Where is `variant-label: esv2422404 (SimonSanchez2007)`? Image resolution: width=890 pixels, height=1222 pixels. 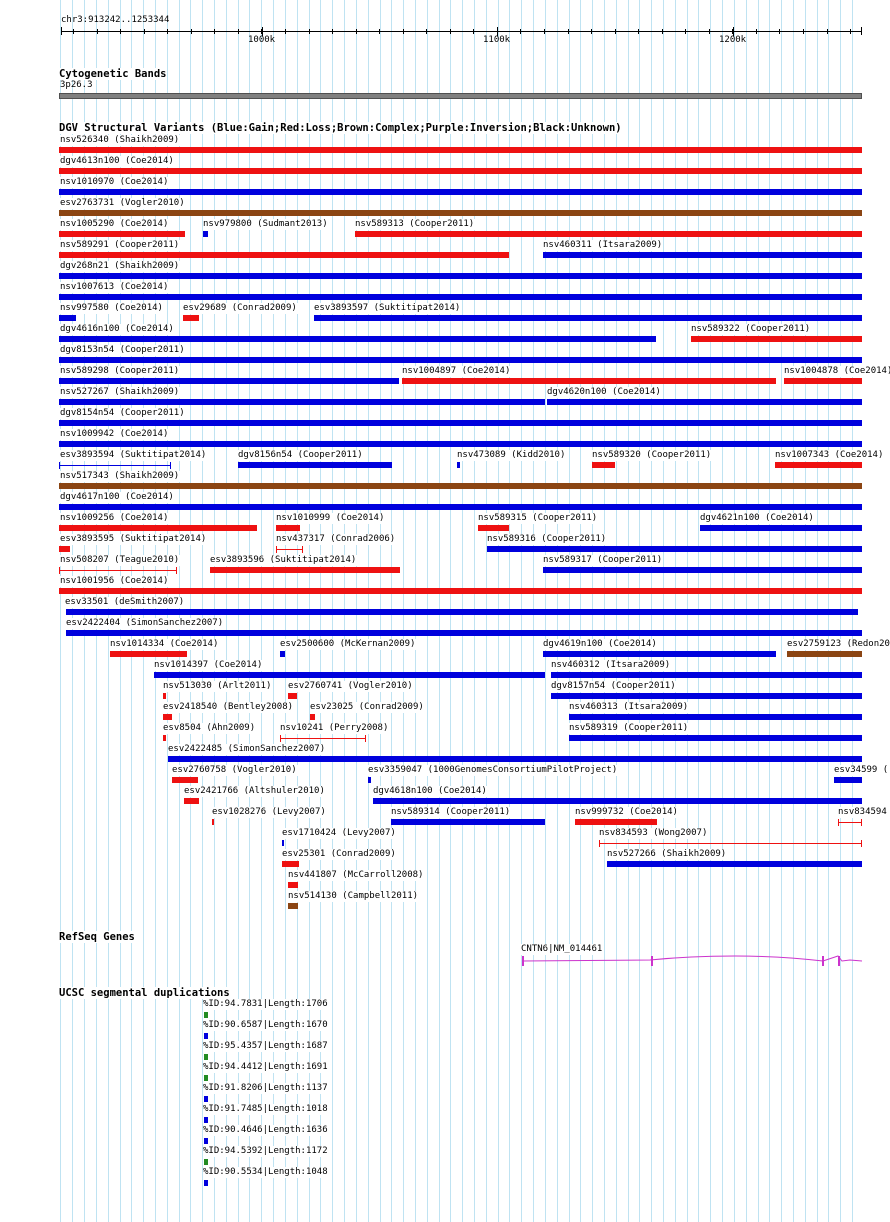
variant-label: esv2422404 (SimonSanchez2007) is located at coordinates (145, 623).